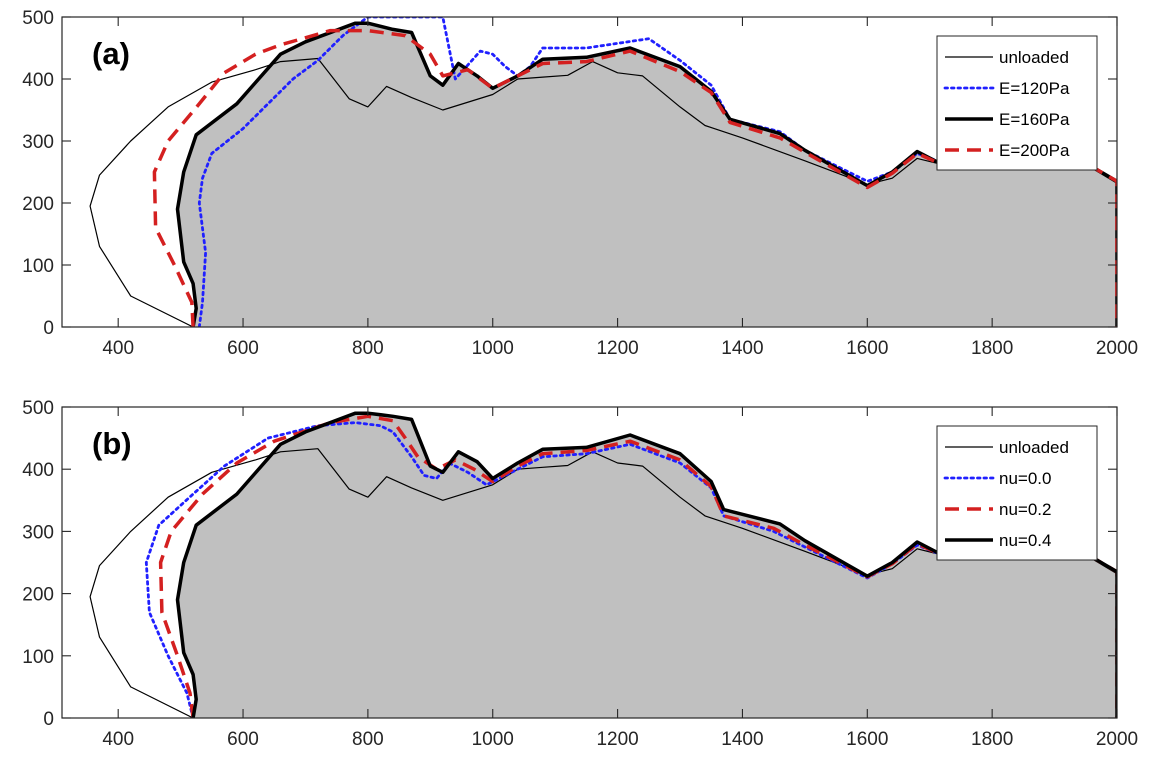  What do you see at coordinates (111, 53) in the screenshot?
I see `panel-a-label: (a)` at bounding box center [111, 53].